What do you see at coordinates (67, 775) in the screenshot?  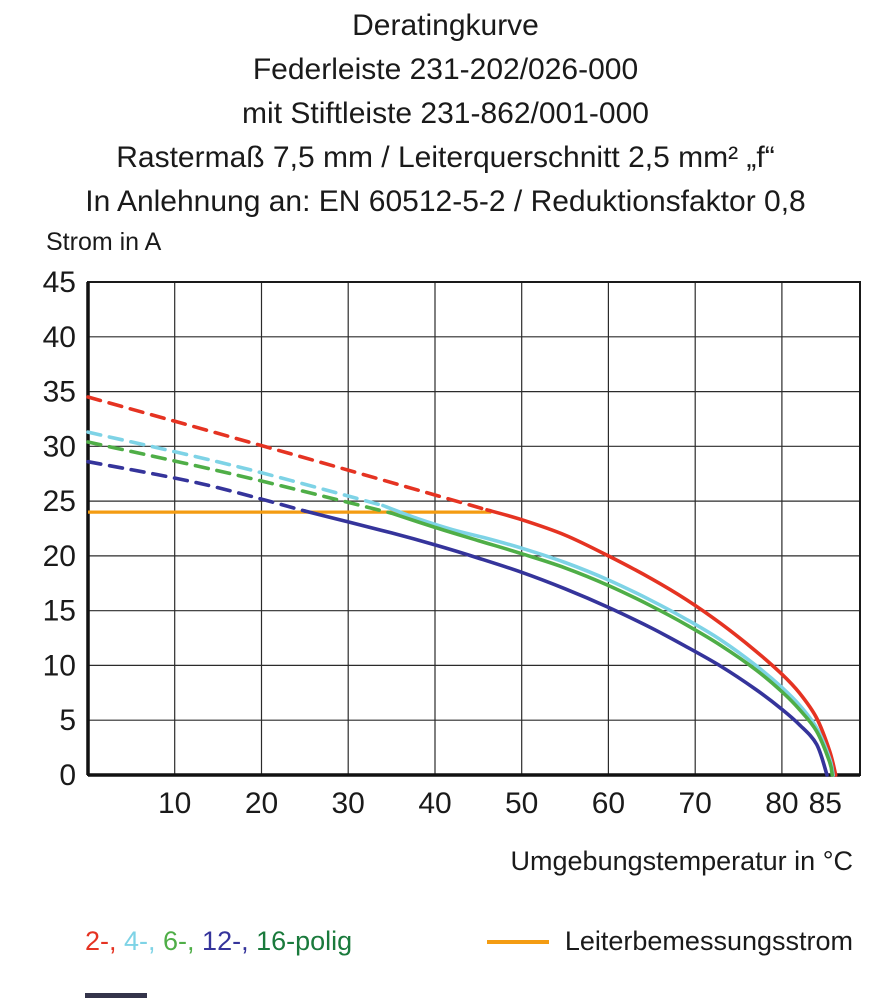 I see `svg-text: 0` at bounding box center [67, 775].